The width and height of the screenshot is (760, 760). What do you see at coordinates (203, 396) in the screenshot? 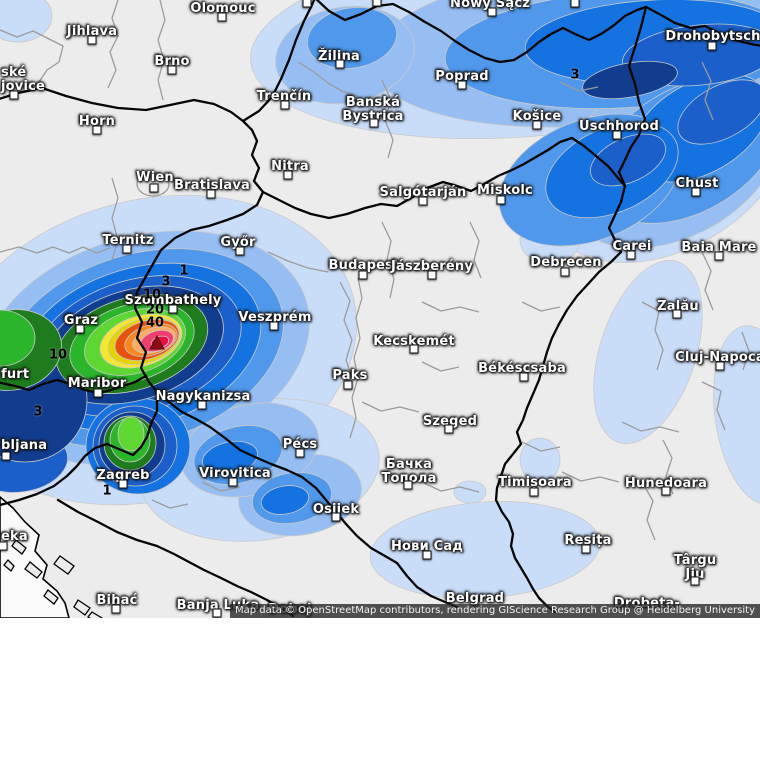
I see `city-label: Nagykanizsa` at bounding box center [203, 396].